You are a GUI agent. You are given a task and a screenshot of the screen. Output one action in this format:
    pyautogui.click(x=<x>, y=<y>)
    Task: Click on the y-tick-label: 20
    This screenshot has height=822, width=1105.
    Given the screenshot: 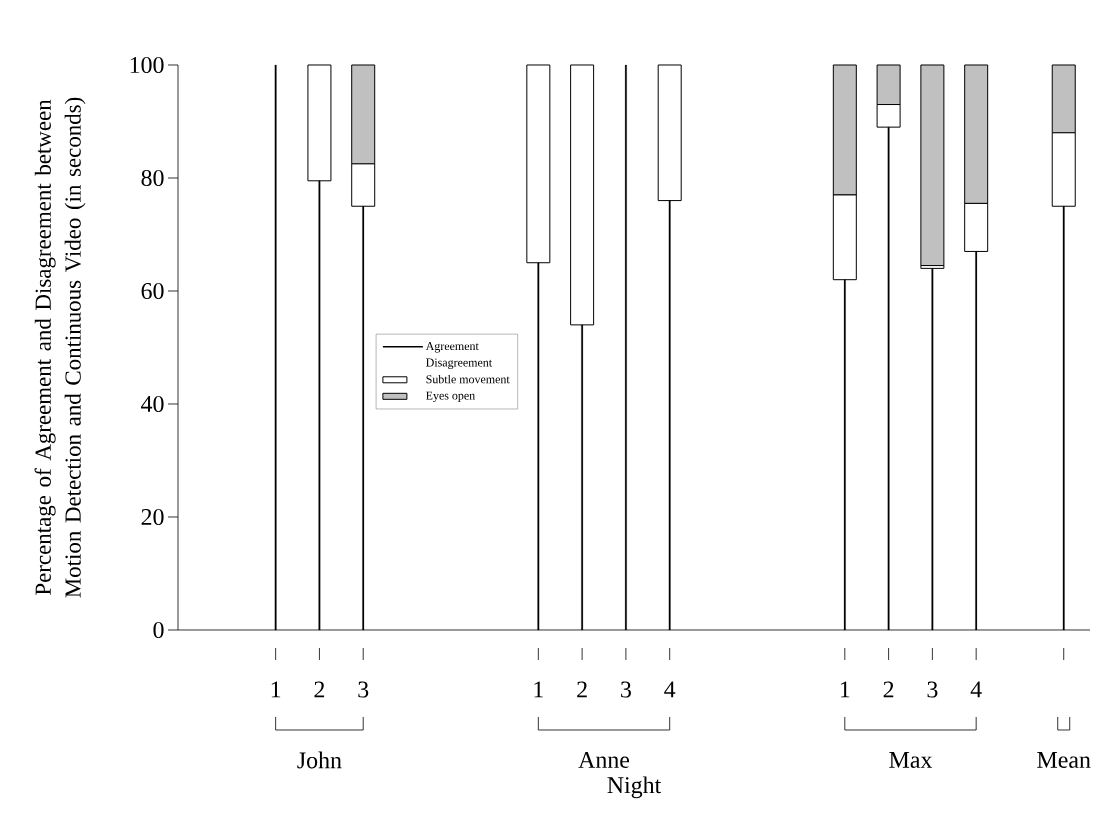 What is the action you would take?
    pyautogui.click(x=152, y=517)
    